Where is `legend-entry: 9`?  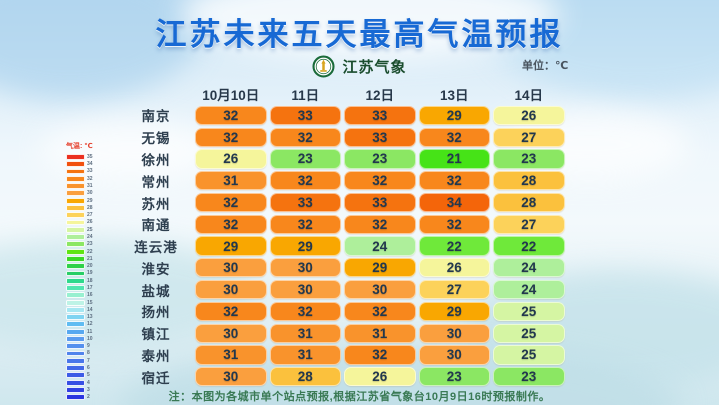 legend-entry: 9 is located at coordinates (79, 346).